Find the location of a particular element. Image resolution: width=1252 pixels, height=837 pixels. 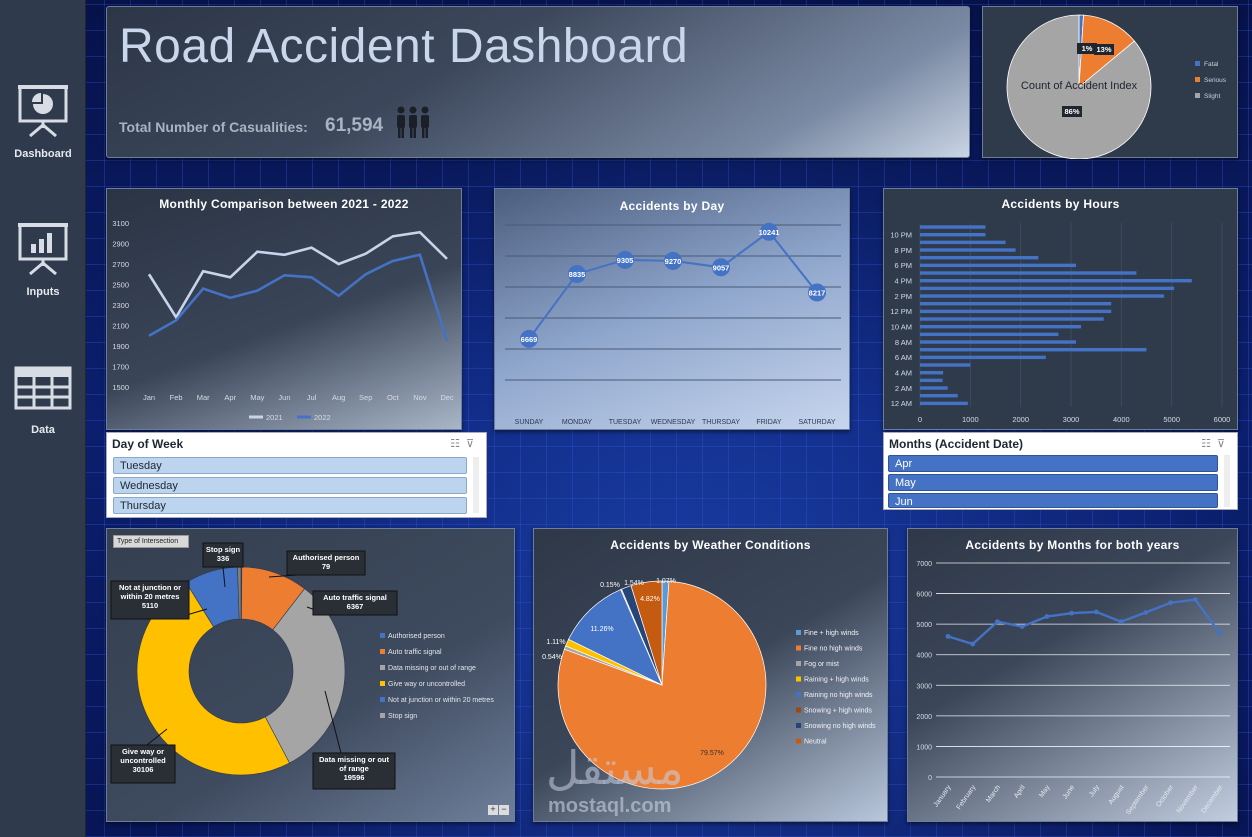

intersection-filter-button: Type of Intersection is located at coordinates (151, 541).